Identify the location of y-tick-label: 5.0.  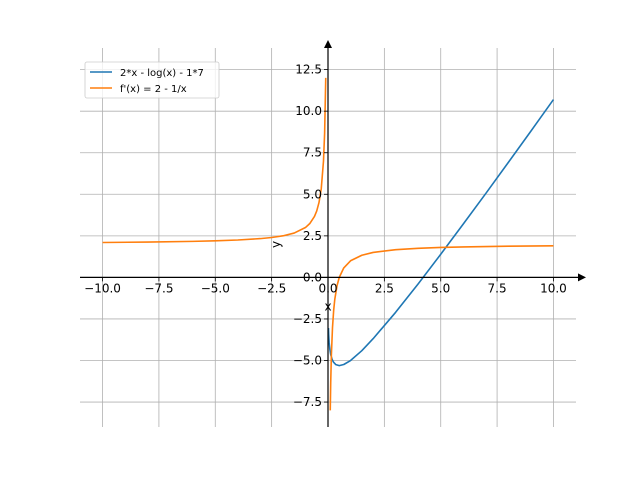
(312, 194).